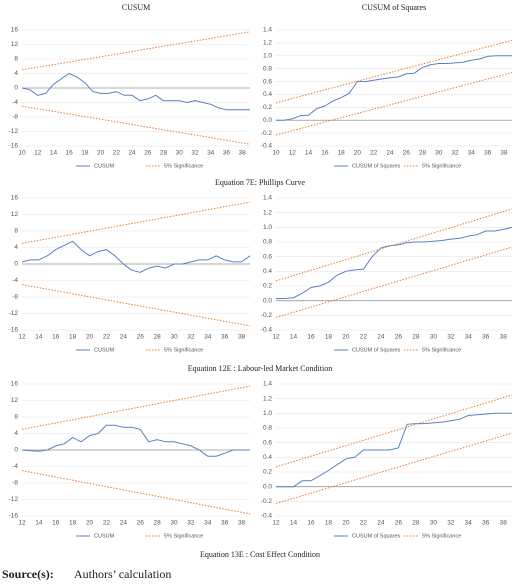 This screenshot has width=520, height=584. Describe the element at coordinates (136, 7) in the screenshot. I see `chart-title: CUSUM` at that location.